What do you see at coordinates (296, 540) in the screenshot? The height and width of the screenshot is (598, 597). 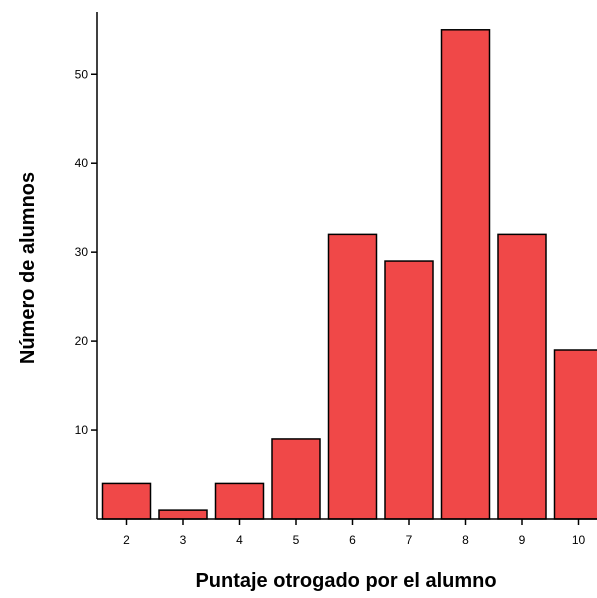 I see `x-tick-label-5: 5` at bounding box center [296, 540].